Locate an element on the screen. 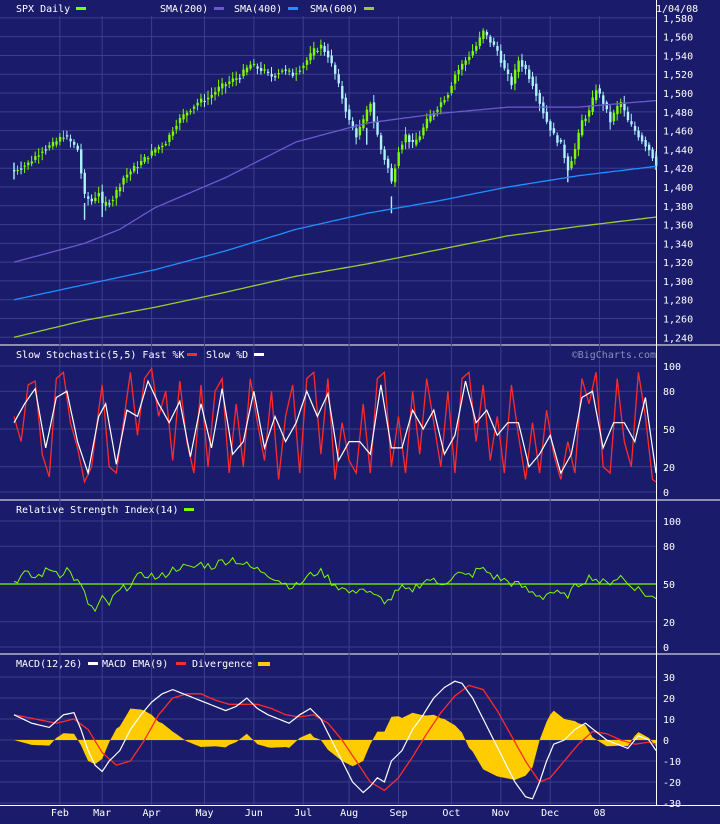 This screenshot has width=720, height=824. y-tick-label-1-1: 80 is located at coordinates (669, 392).